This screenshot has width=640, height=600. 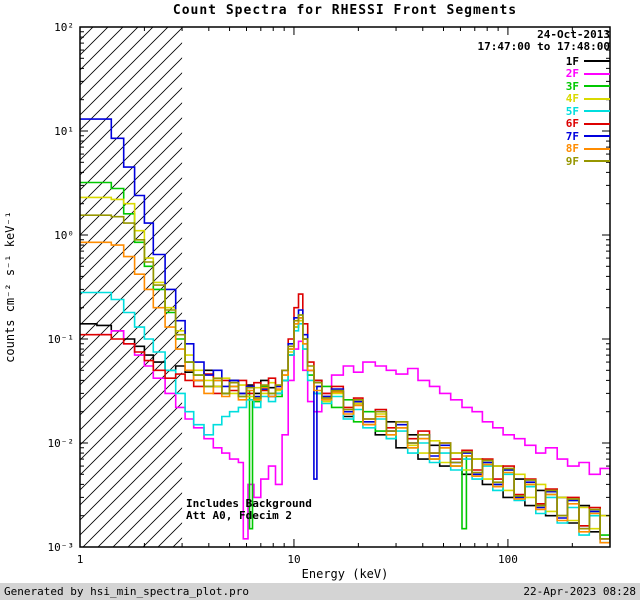 What do you see at coordinates (293, 559) in the screenshot?
I see `x-tick-label: 10` at bounding box center [293, 559].